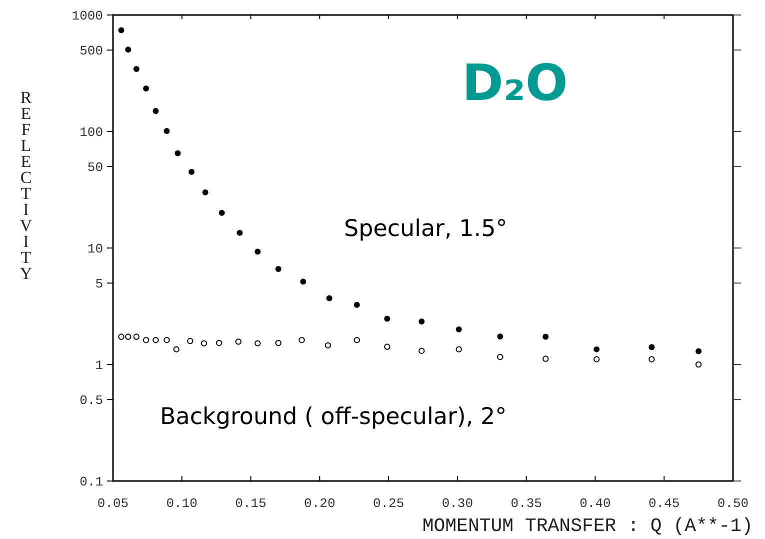 This screenshot has width=765, height=539. What do you see at coordinates (182, 503) in the screenshot?
I see `x-tick-label: 0.10` at bounding box center [182, 503].